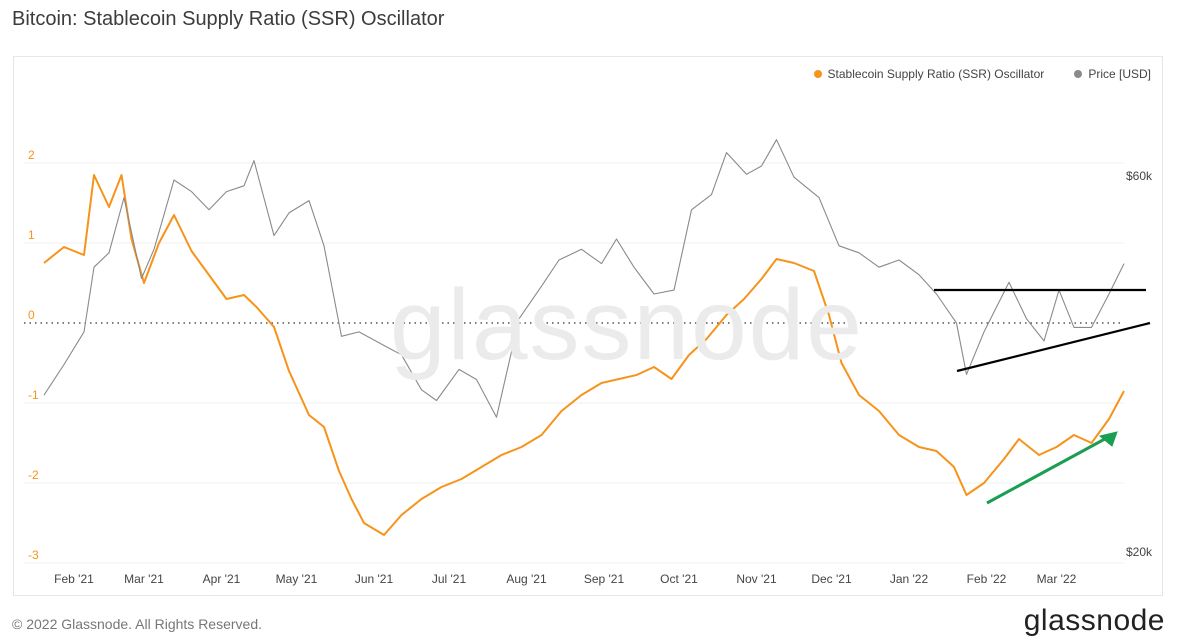 The image size is (1179, 643). Describe the element at coordinates (627, 325) in the screenshot. I see `watermark: glassnode` at that location.